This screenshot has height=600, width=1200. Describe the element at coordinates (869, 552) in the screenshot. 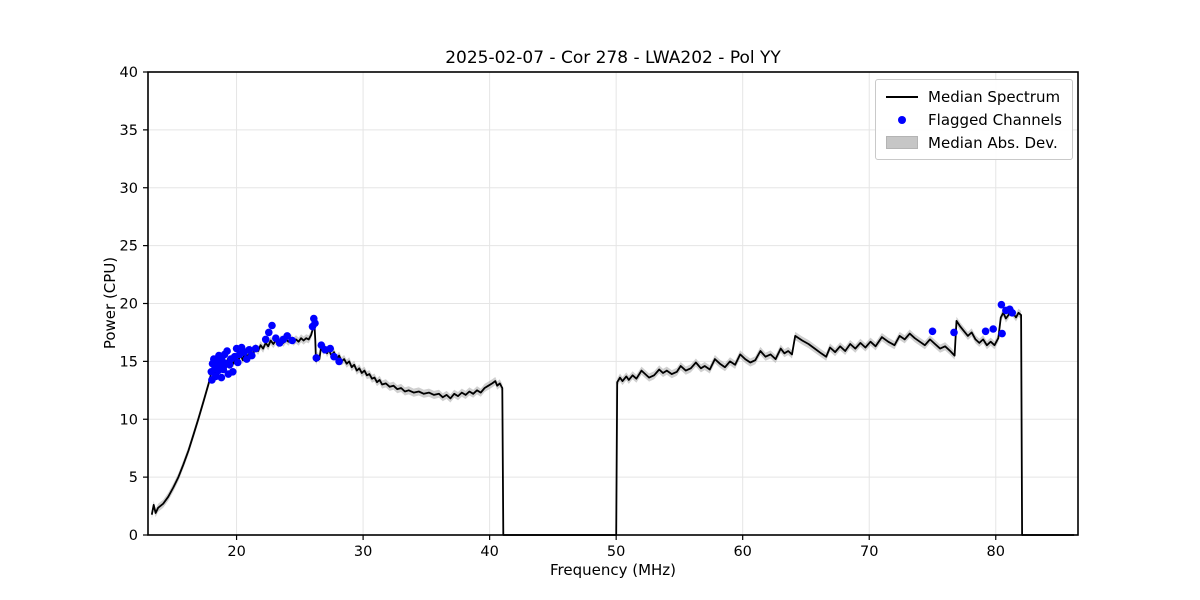

I see `x-tick-label: 70` at that location.